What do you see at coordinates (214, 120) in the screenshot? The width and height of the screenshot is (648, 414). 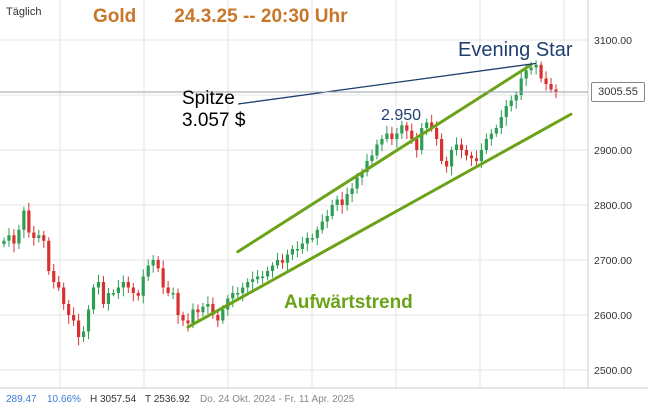 I see `peak-value: 3.057 $` at bounding box center [214, 120].